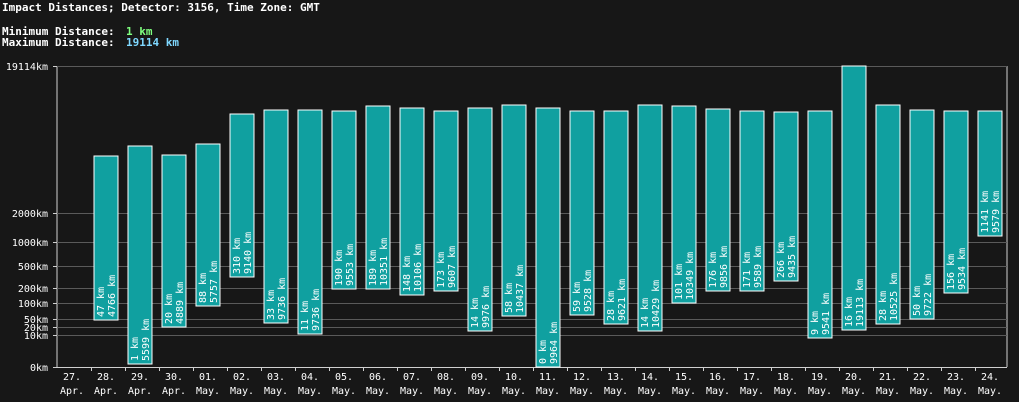 This screenshot has height=402, width=1019. What do you see at coordinates (58, 42) in the screenshot?
I see `maximum-distance-label: Maximum Distance:` at bounding box center [58, 42].